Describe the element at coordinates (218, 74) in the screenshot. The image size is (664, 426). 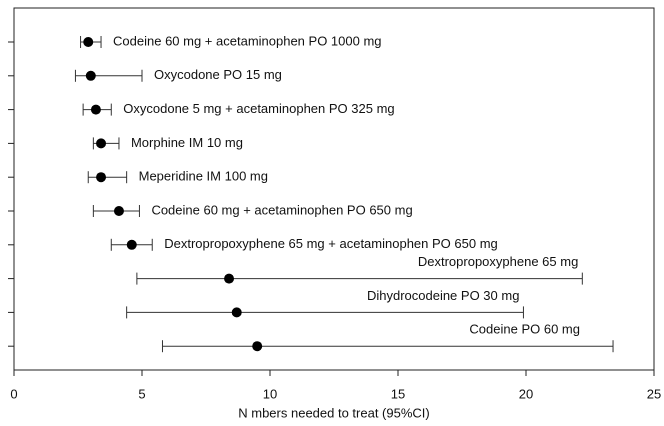
I see `row-label: Oxycodone PO 15 mg` at that location.